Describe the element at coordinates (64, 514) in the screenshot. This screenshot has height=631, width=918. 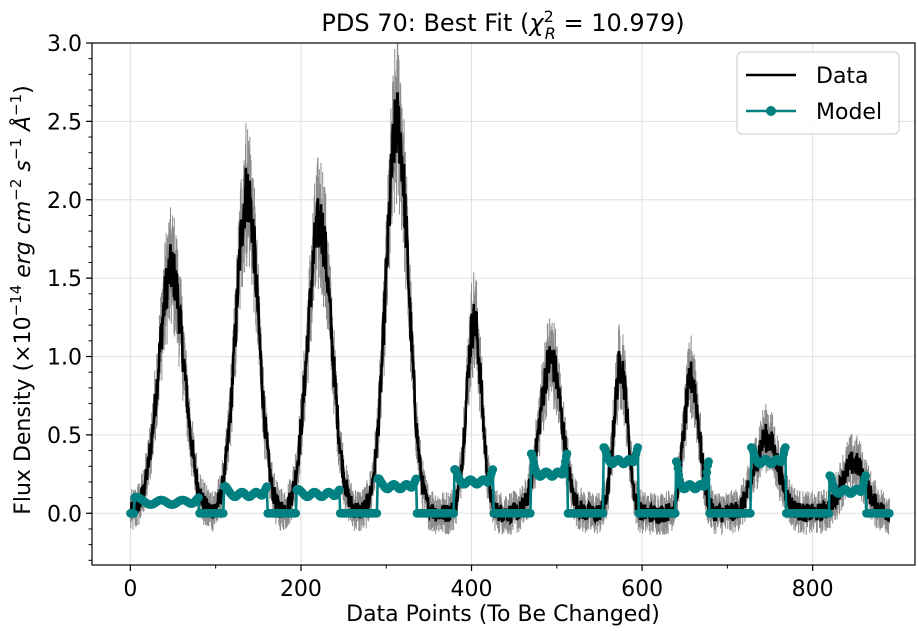
I see `y-tick-label: 0.0` at that location.